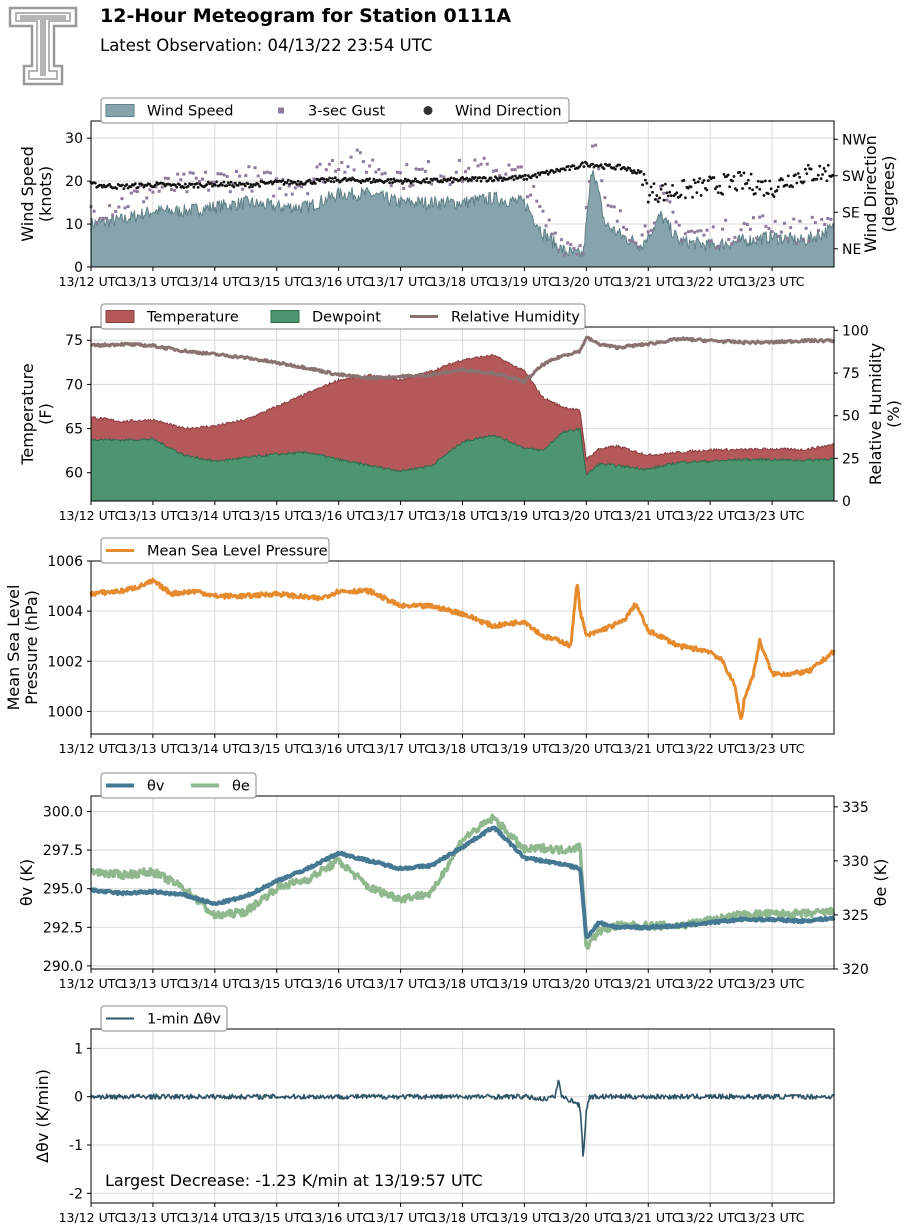  What do you see at coordinates (772, 983) in the screenshot?
I see `x-tick-label: 13/23 UTC` at bounding box center [772, 983].